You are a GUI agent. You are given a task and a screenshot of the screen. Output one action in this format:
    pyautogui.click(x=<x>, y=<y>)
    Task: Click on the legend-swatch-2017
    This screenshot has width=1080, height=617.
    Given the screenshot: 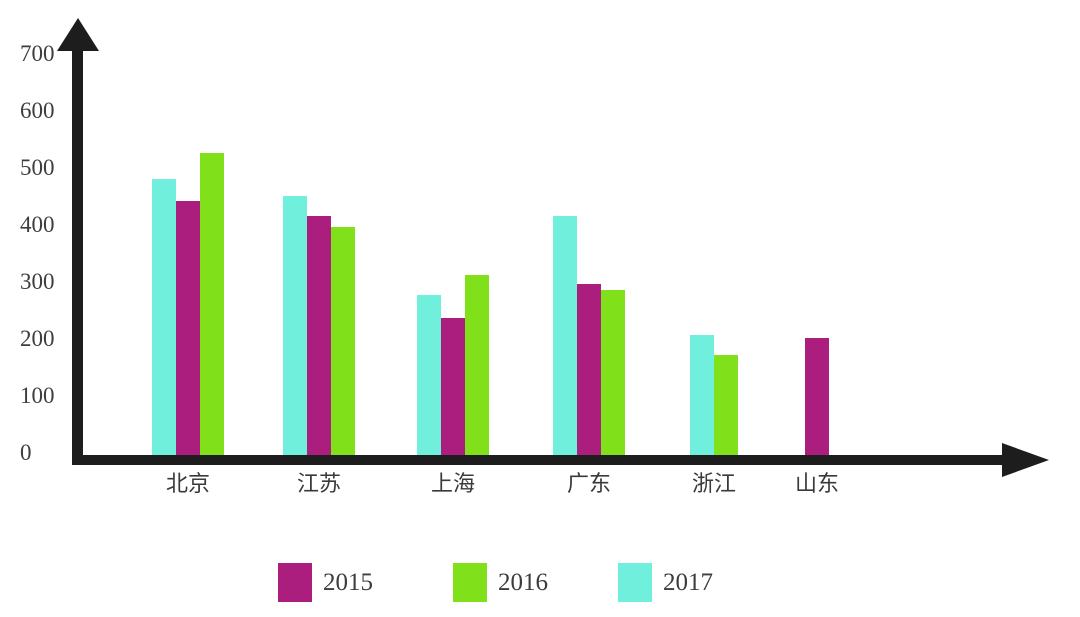 What is the action you would take?
    pyautogui.click(x=635, y=582)
    